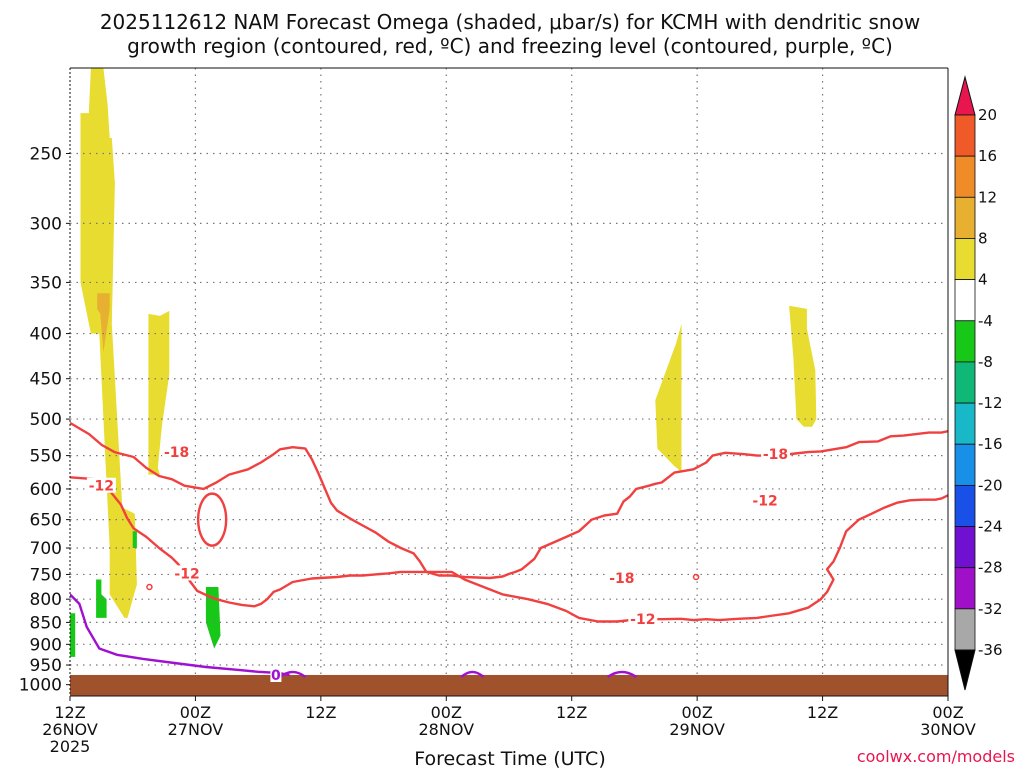 The height and width of the screenshot is (768, 1024). Describe the element at coordinates (990, 444) in the screenshot. I see `colorbar-label: -16` at that location.